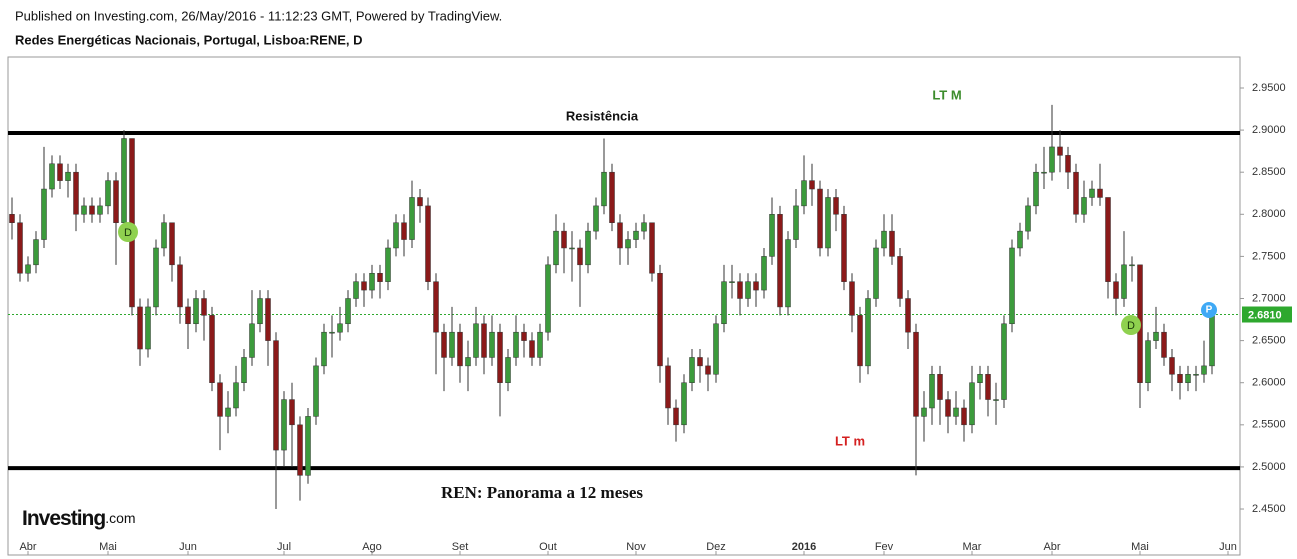  I want to click on y-tick-label: 2.5000, so click(1269, 467).